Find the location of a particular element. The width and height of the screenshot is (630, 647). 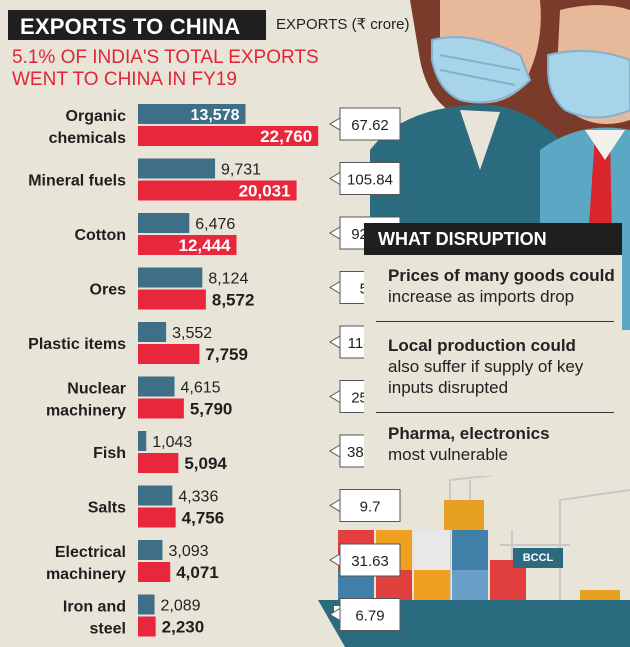

data-label-series-2: 5,790 is located at coordinates (211, 409).